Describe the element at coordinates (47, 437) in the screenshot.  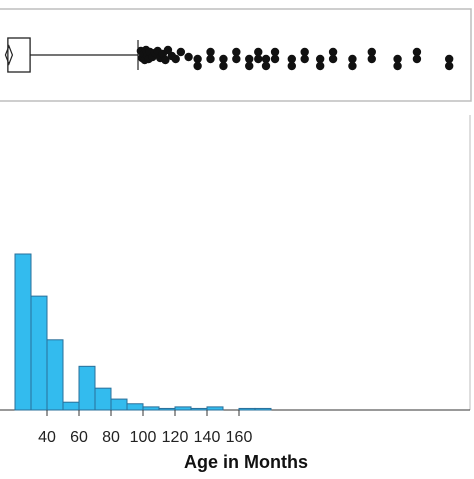
I see `x-tick-label: 40` at that location.